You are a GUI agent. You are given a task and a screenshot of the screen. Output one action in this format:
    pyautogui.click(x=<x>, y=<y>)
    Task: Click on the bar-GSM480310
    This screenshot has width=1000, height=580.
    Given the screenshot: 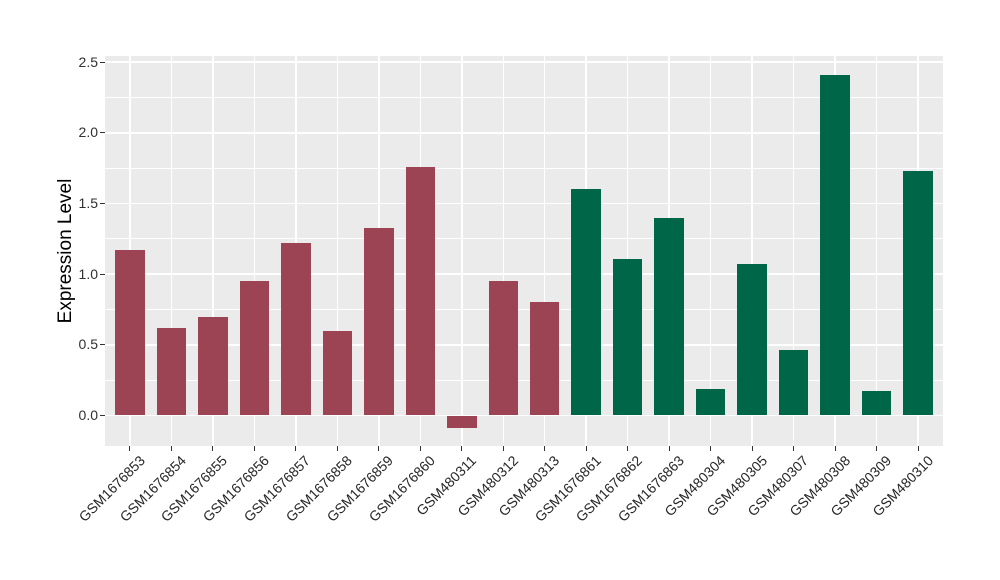 What is the action you would take?
    pyautogui.click(x=918, y=293)
    